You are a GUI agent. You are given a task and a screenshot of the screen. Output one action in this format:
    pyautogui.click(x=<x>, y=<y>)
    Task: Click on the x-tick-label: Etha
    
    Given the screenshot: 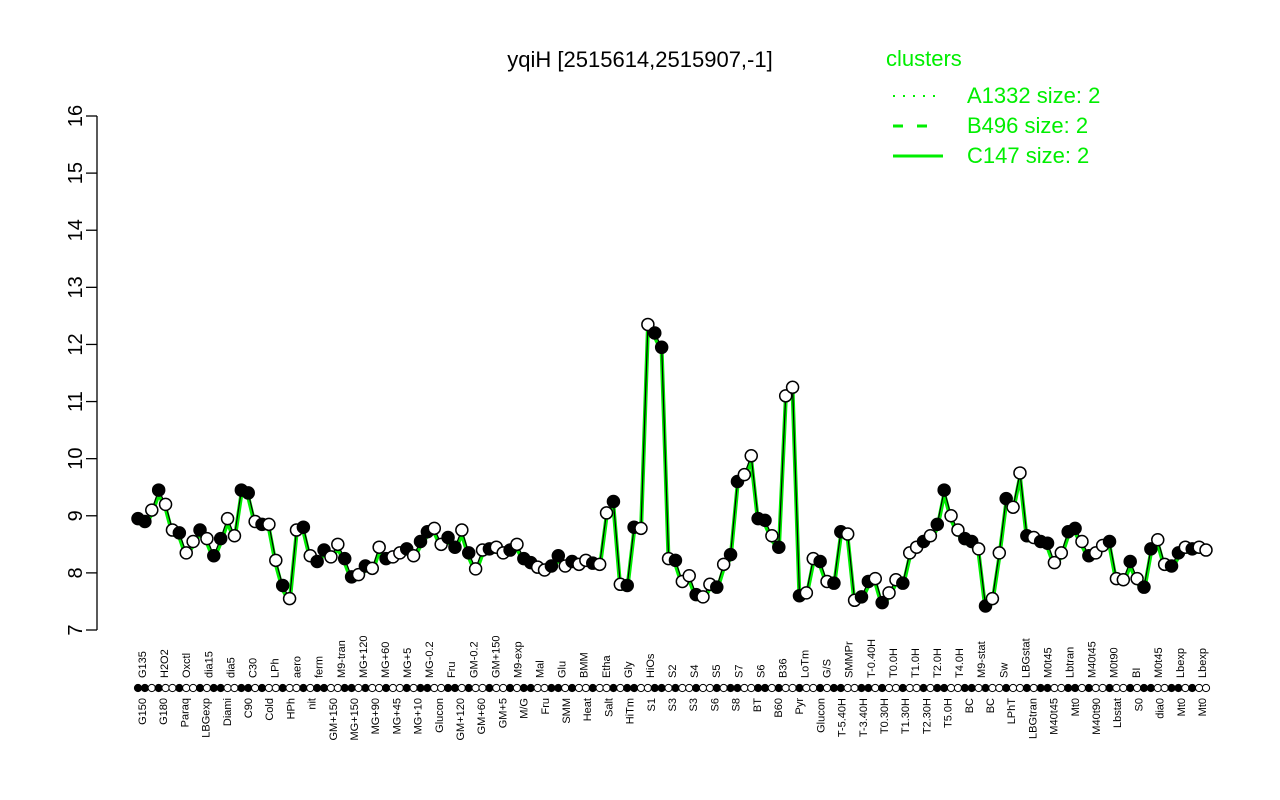 What is the action you would take?
    pyautogui.click(x=607, y=666)
    